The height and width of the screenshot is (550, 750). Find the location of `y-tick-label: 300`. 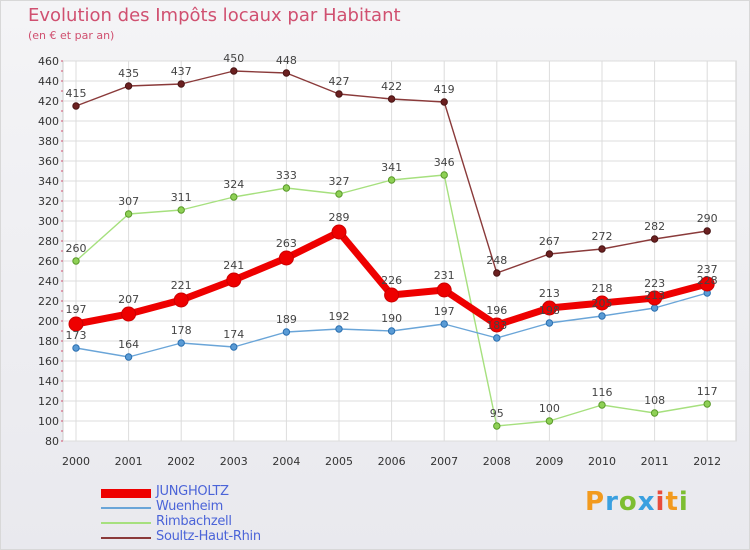

y-tick-label: 300 is located at coordinates (48, 221).